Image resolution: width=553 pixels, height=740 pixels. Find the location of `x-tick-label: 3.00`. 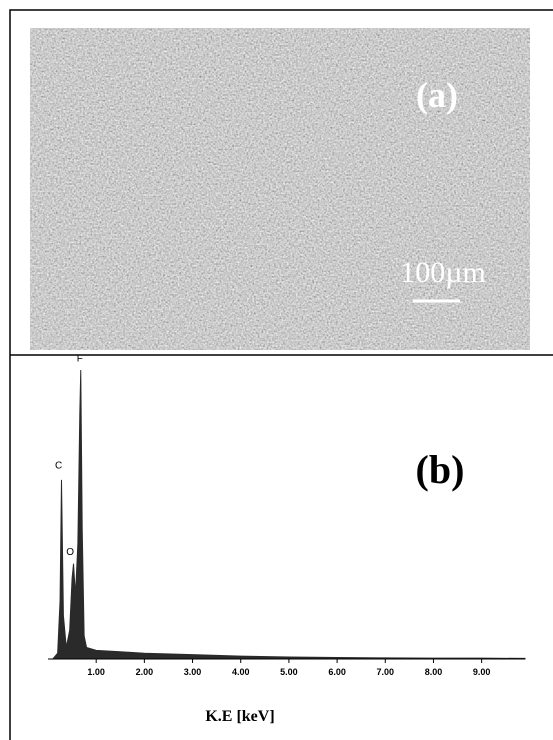

x-tick-label: 3.00 is located at coordinates (193, 672).